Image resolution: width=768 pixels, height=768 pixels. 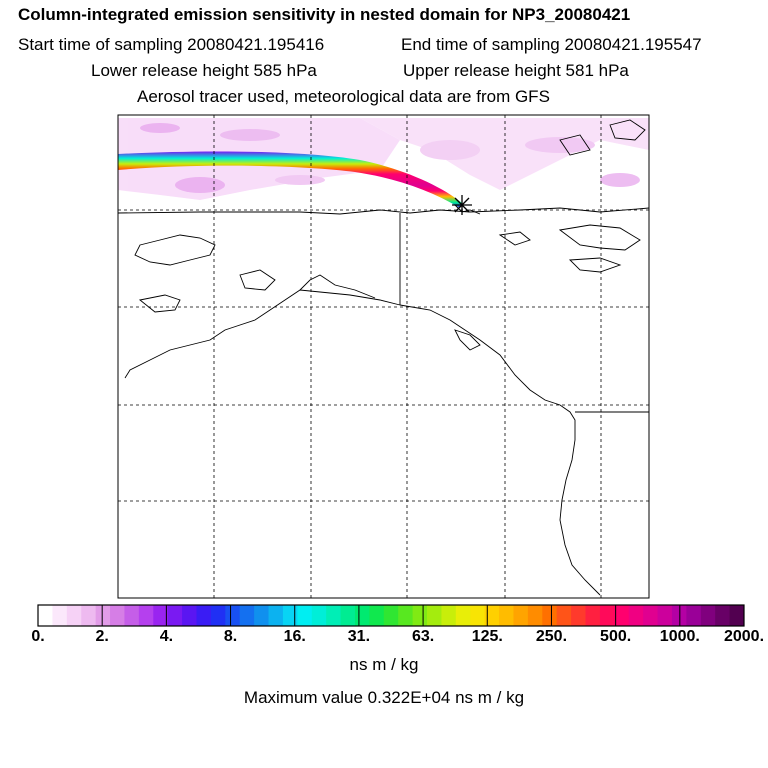 What do you see at coordinates (38, 636) in the screenshot?
I see `colorbar-tick-label: 0.` at bounding box center [38, 636].